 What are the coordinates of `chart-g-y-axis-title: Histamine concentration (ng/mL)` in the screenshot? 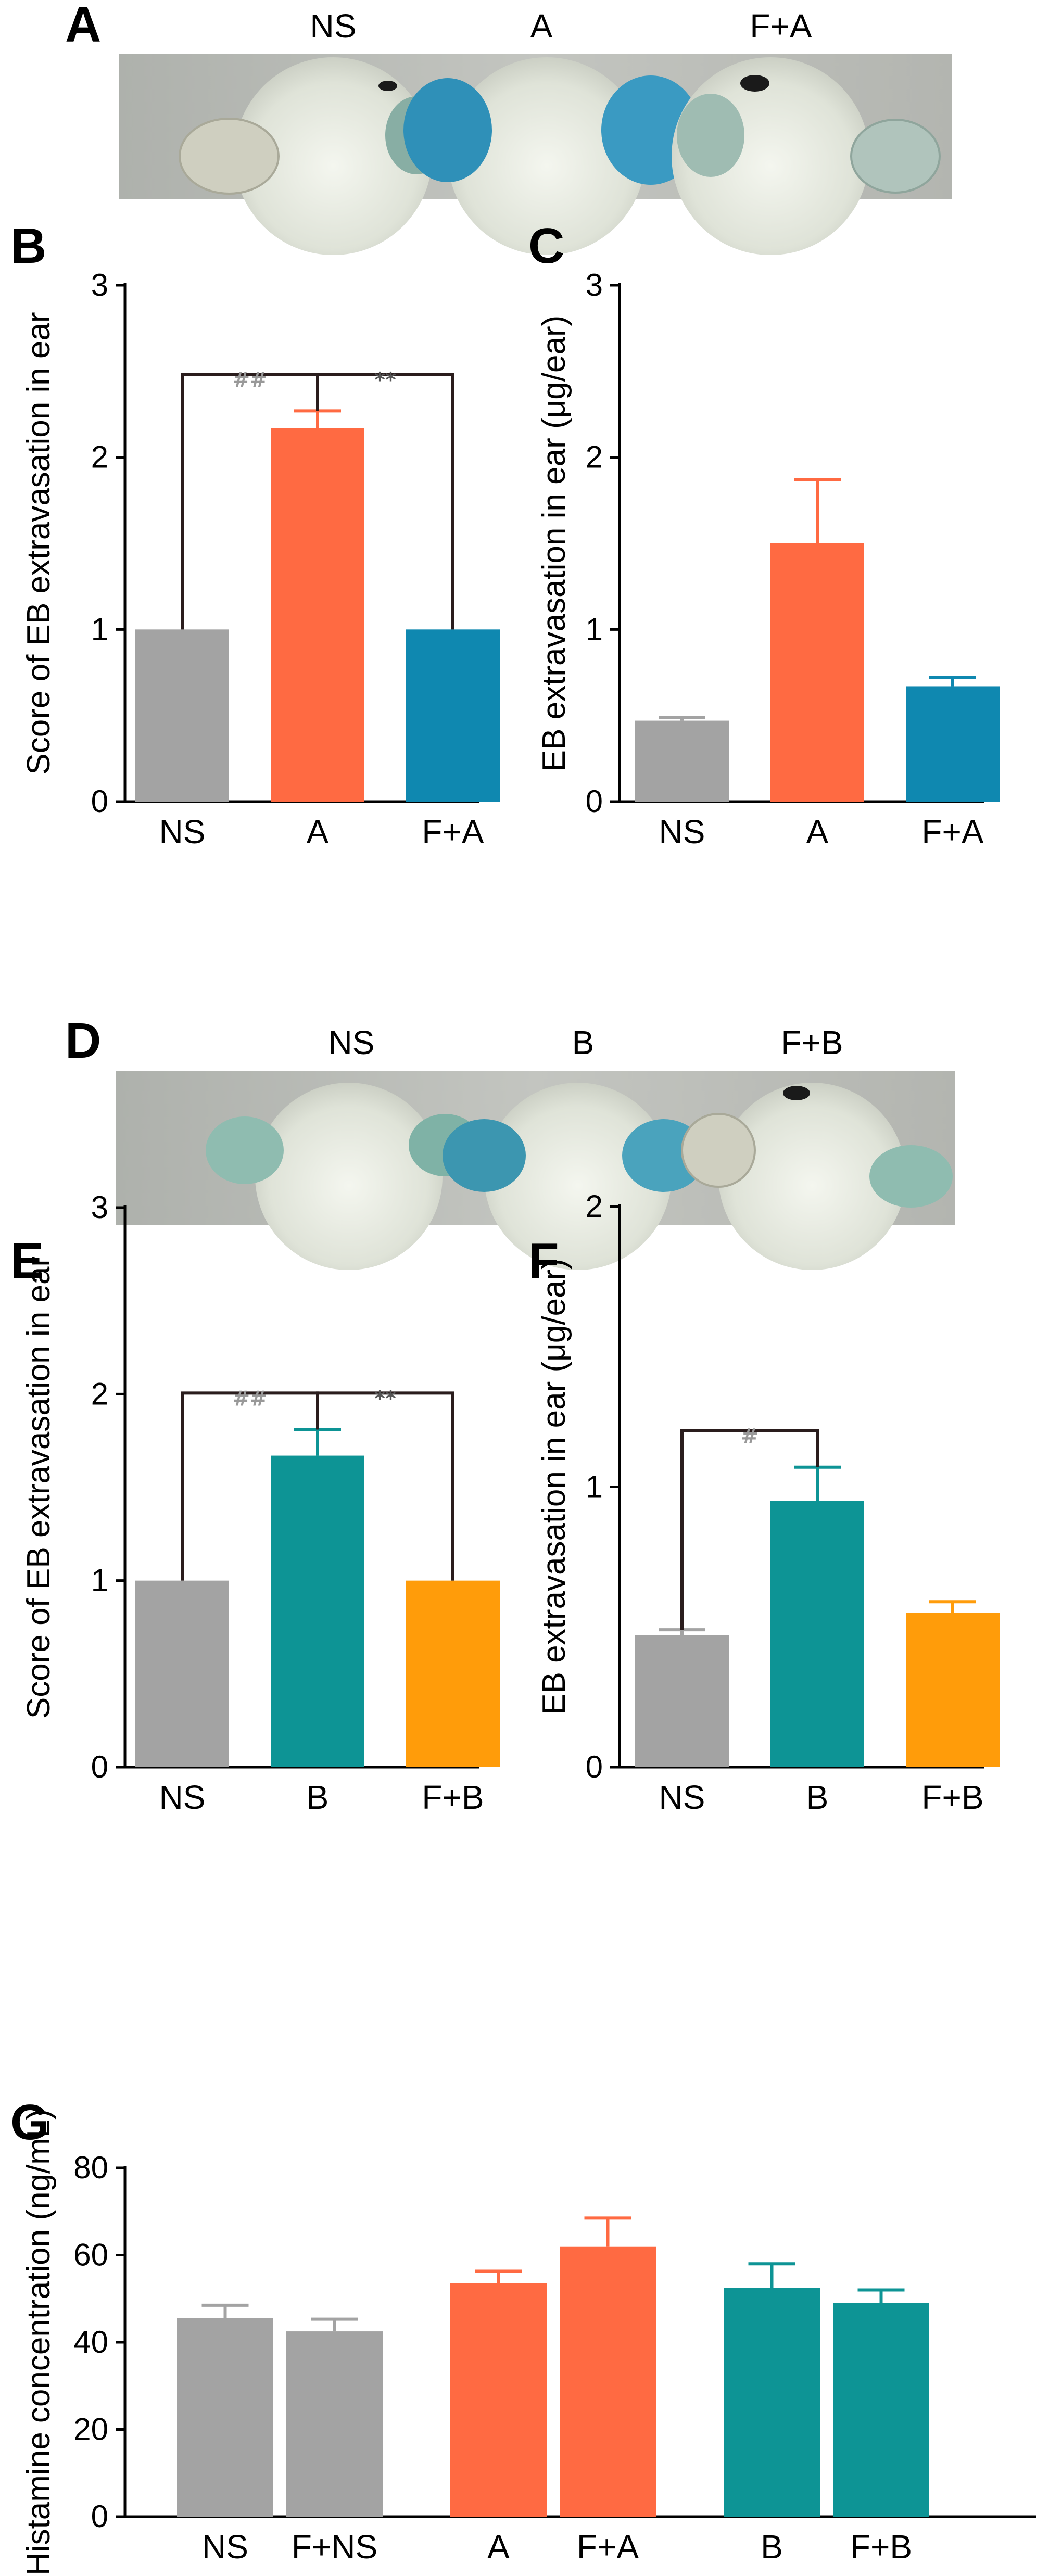 It's located at (39, 2342).